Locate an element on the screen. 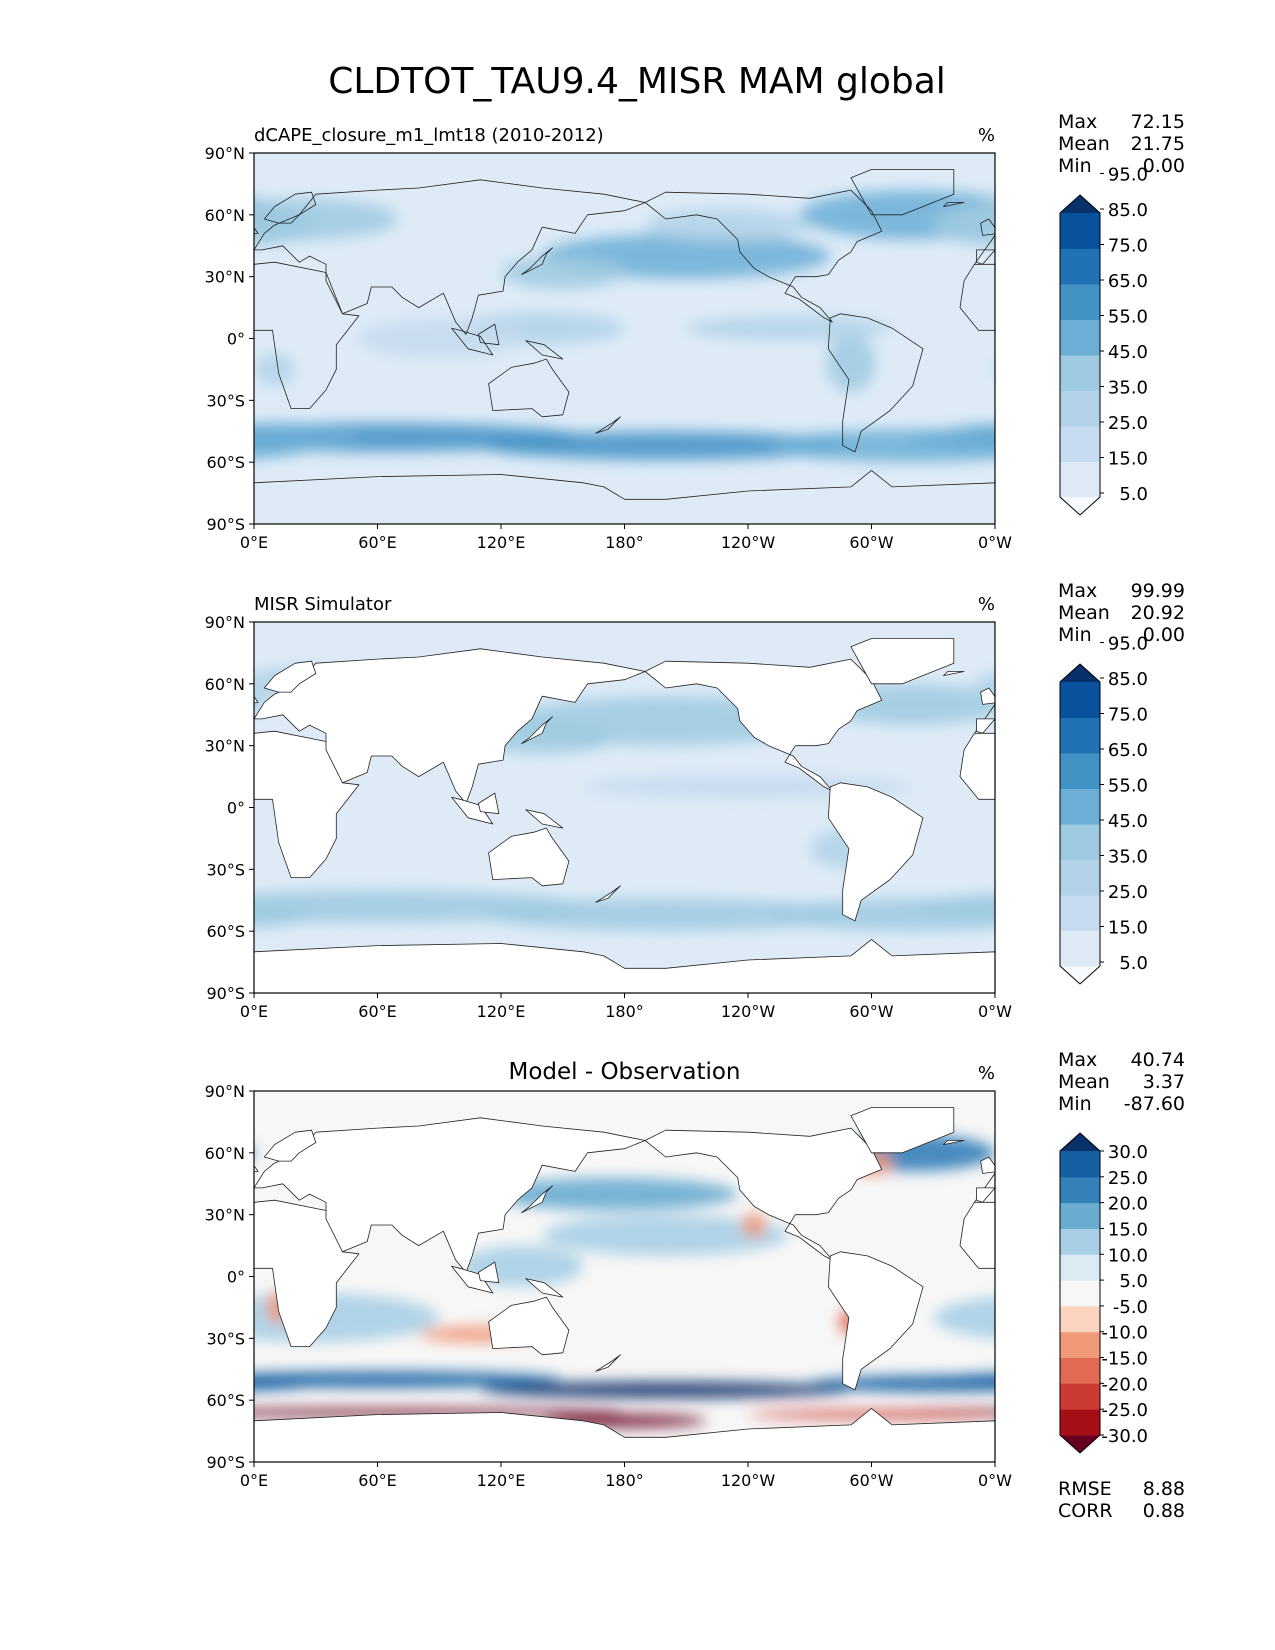 The height and width of the screenshot is (1650, 1275). stat-value-mean: 20.92 is located at coordinates (1158, 613).